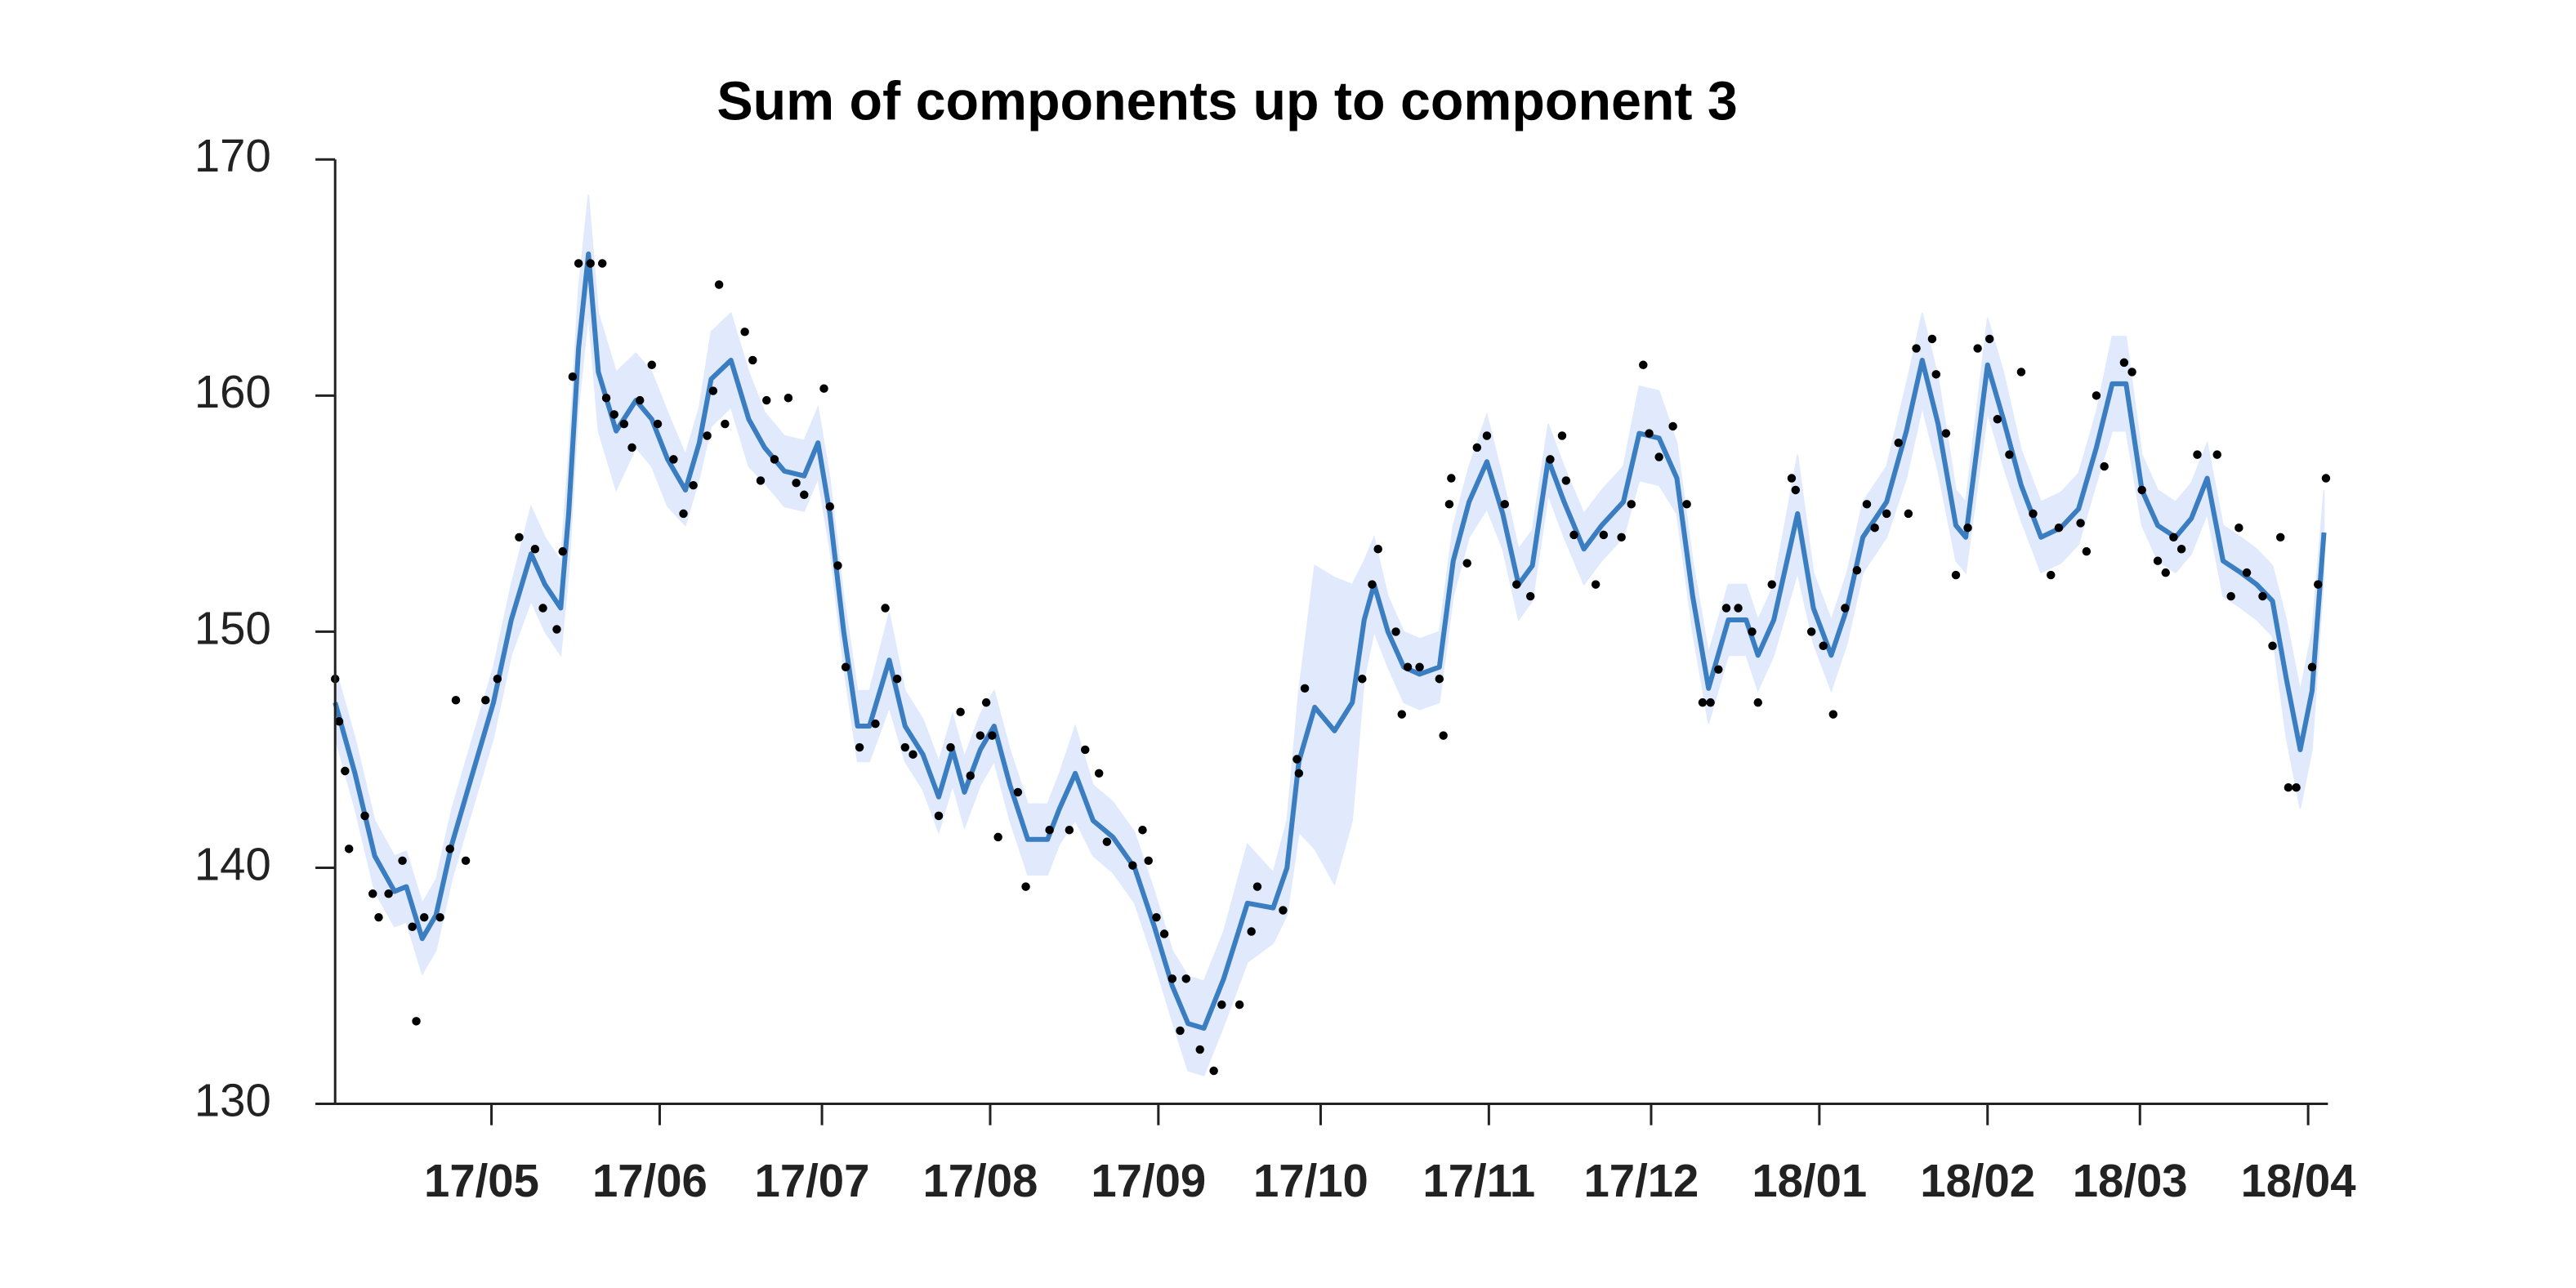  I want to click on x-tick-label: 17/07, so click(813, 1180).